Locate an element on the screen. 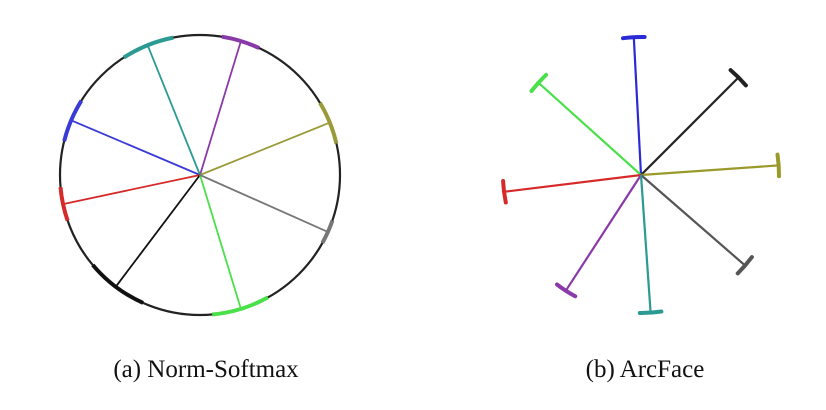 This screenshot has width=826, height=410. caption-norm-softmax: (a) Norm-Softmax is located at coordinates (206, 369).